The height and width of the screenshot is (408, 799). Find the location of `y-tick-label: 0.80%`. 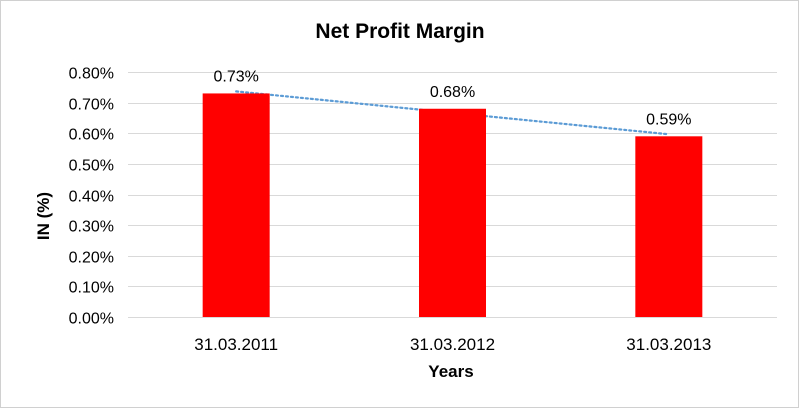

y-tick-label: 0.80% is located at coordinates (91, 74).